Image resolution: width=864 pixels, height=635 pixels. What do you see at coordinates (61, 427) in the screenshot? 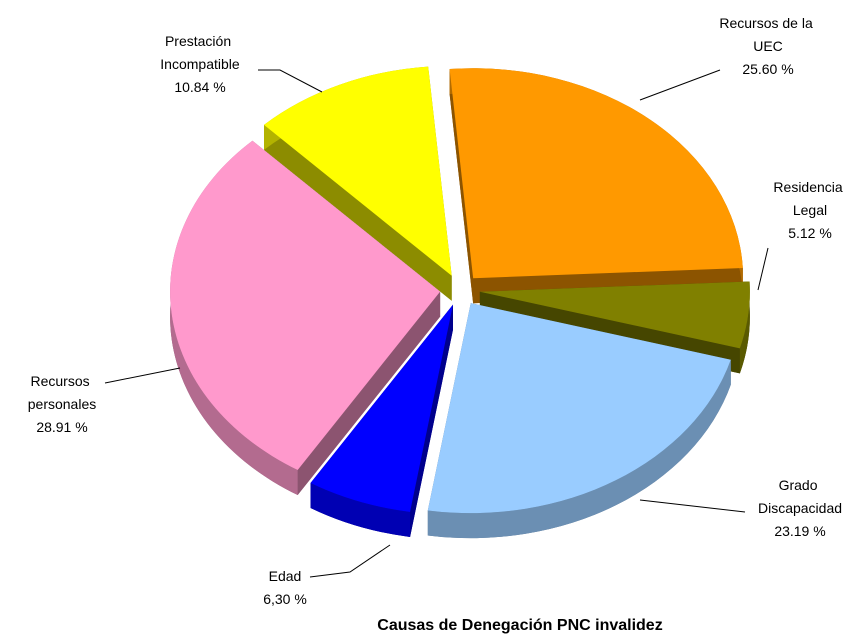
I see `value-label: 28.91 %` at bounding box center [61, 427].